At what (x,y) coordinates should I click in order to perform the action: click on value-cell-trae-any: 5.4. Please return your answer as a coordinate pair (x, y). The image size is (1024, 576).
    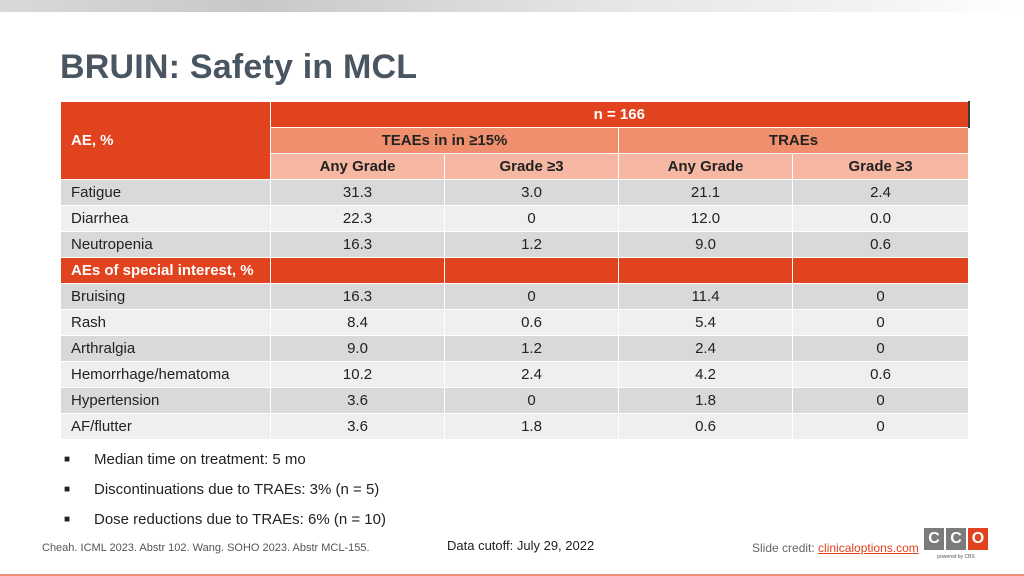
    Looking at the image, I should click on (705, 322).